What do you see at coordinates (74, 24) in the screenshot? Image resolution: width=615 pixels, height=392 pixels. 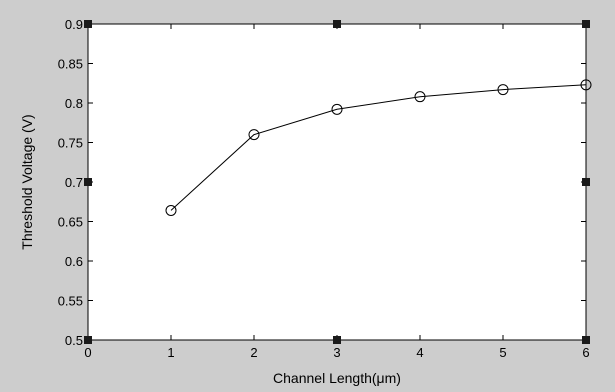 I see `y-tick-label: 0.9` at bounding box center [74, 24].